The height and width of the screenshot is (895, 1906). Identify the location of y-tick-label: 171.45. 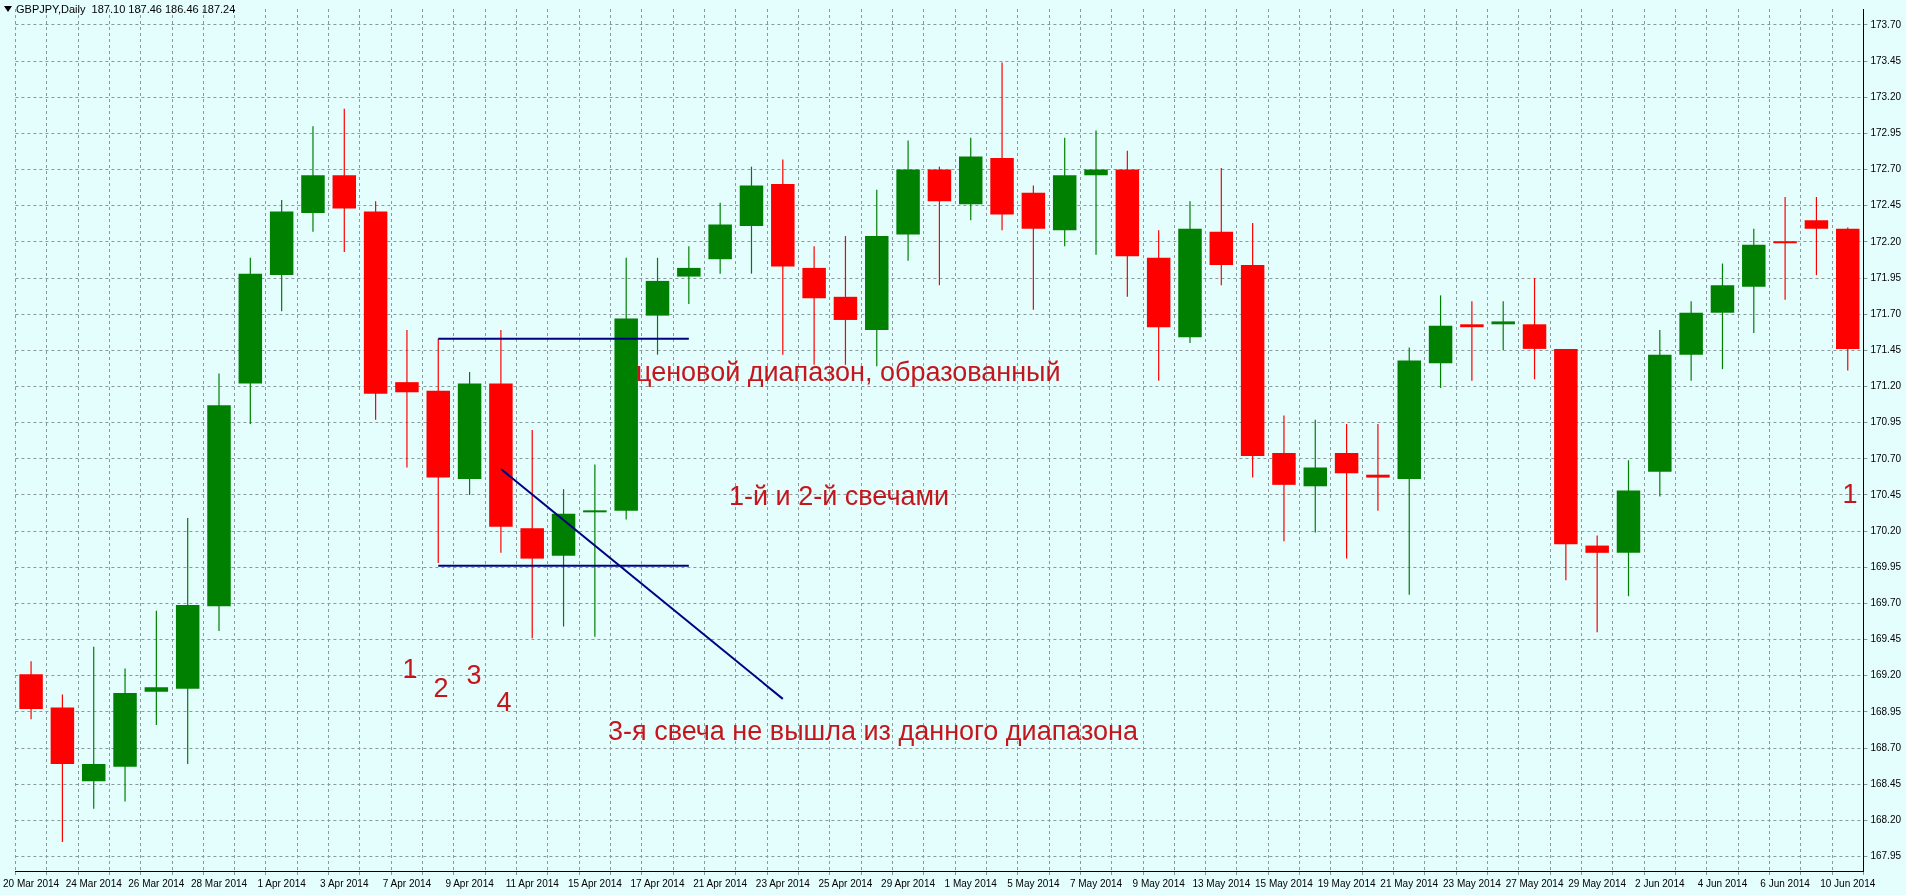
(1886, 350).